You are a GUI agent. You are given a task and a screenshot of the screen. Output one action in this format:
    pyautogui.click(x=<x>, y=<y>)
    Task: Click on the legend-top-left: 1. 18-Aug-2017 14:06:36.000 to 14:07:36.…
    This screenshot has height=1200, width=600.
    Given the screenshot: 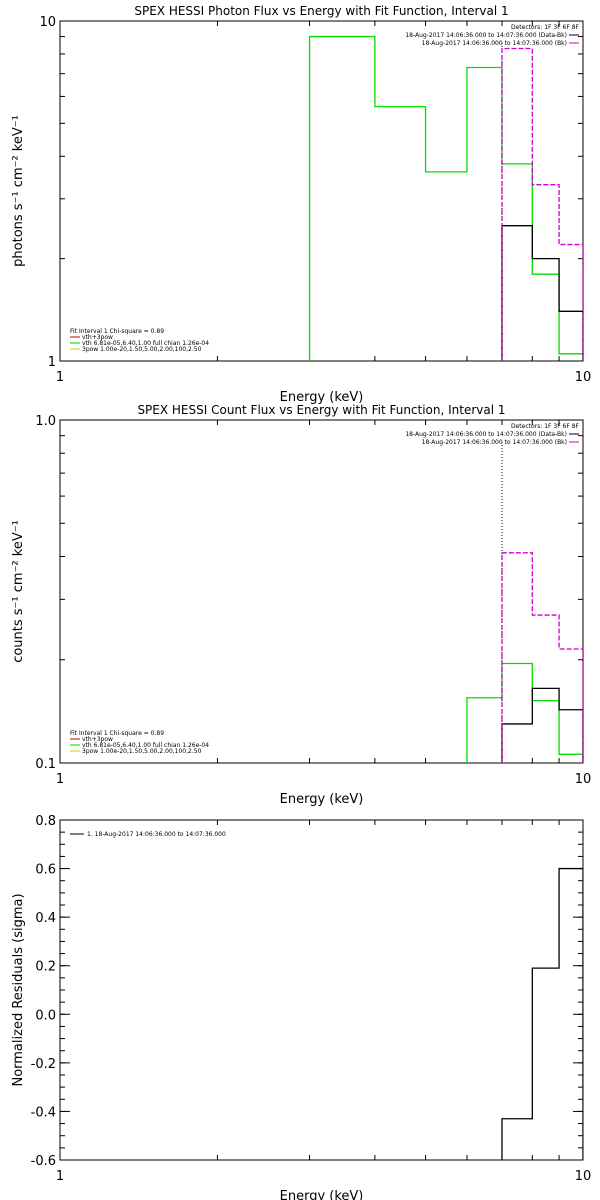 What is the action you would take?
    pyautogui.click(x=148, y=834)
    